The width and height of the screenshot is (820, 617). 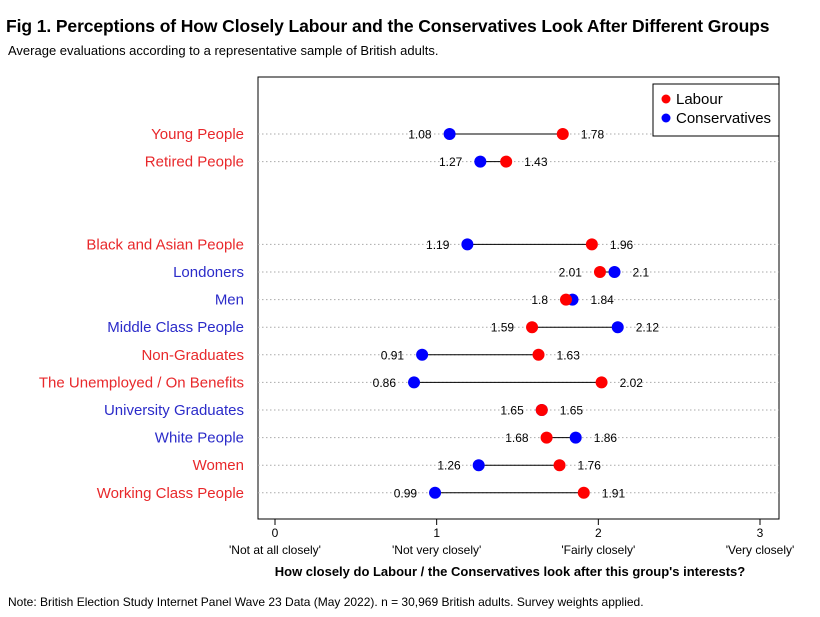 What do you see at coordinates (571, 273) in the screenshot?
I see `value-label-low-londoners: 2.01` at bounding box center [571, 273].